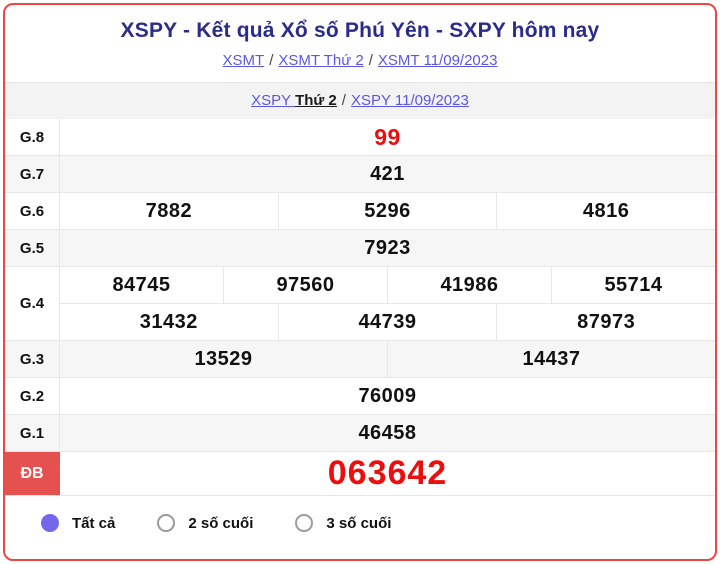 The image size is (720, 564). Describe the element at coordinates (32, 359) in the screenshot. I see `prize-row-label: G.3` at that location.